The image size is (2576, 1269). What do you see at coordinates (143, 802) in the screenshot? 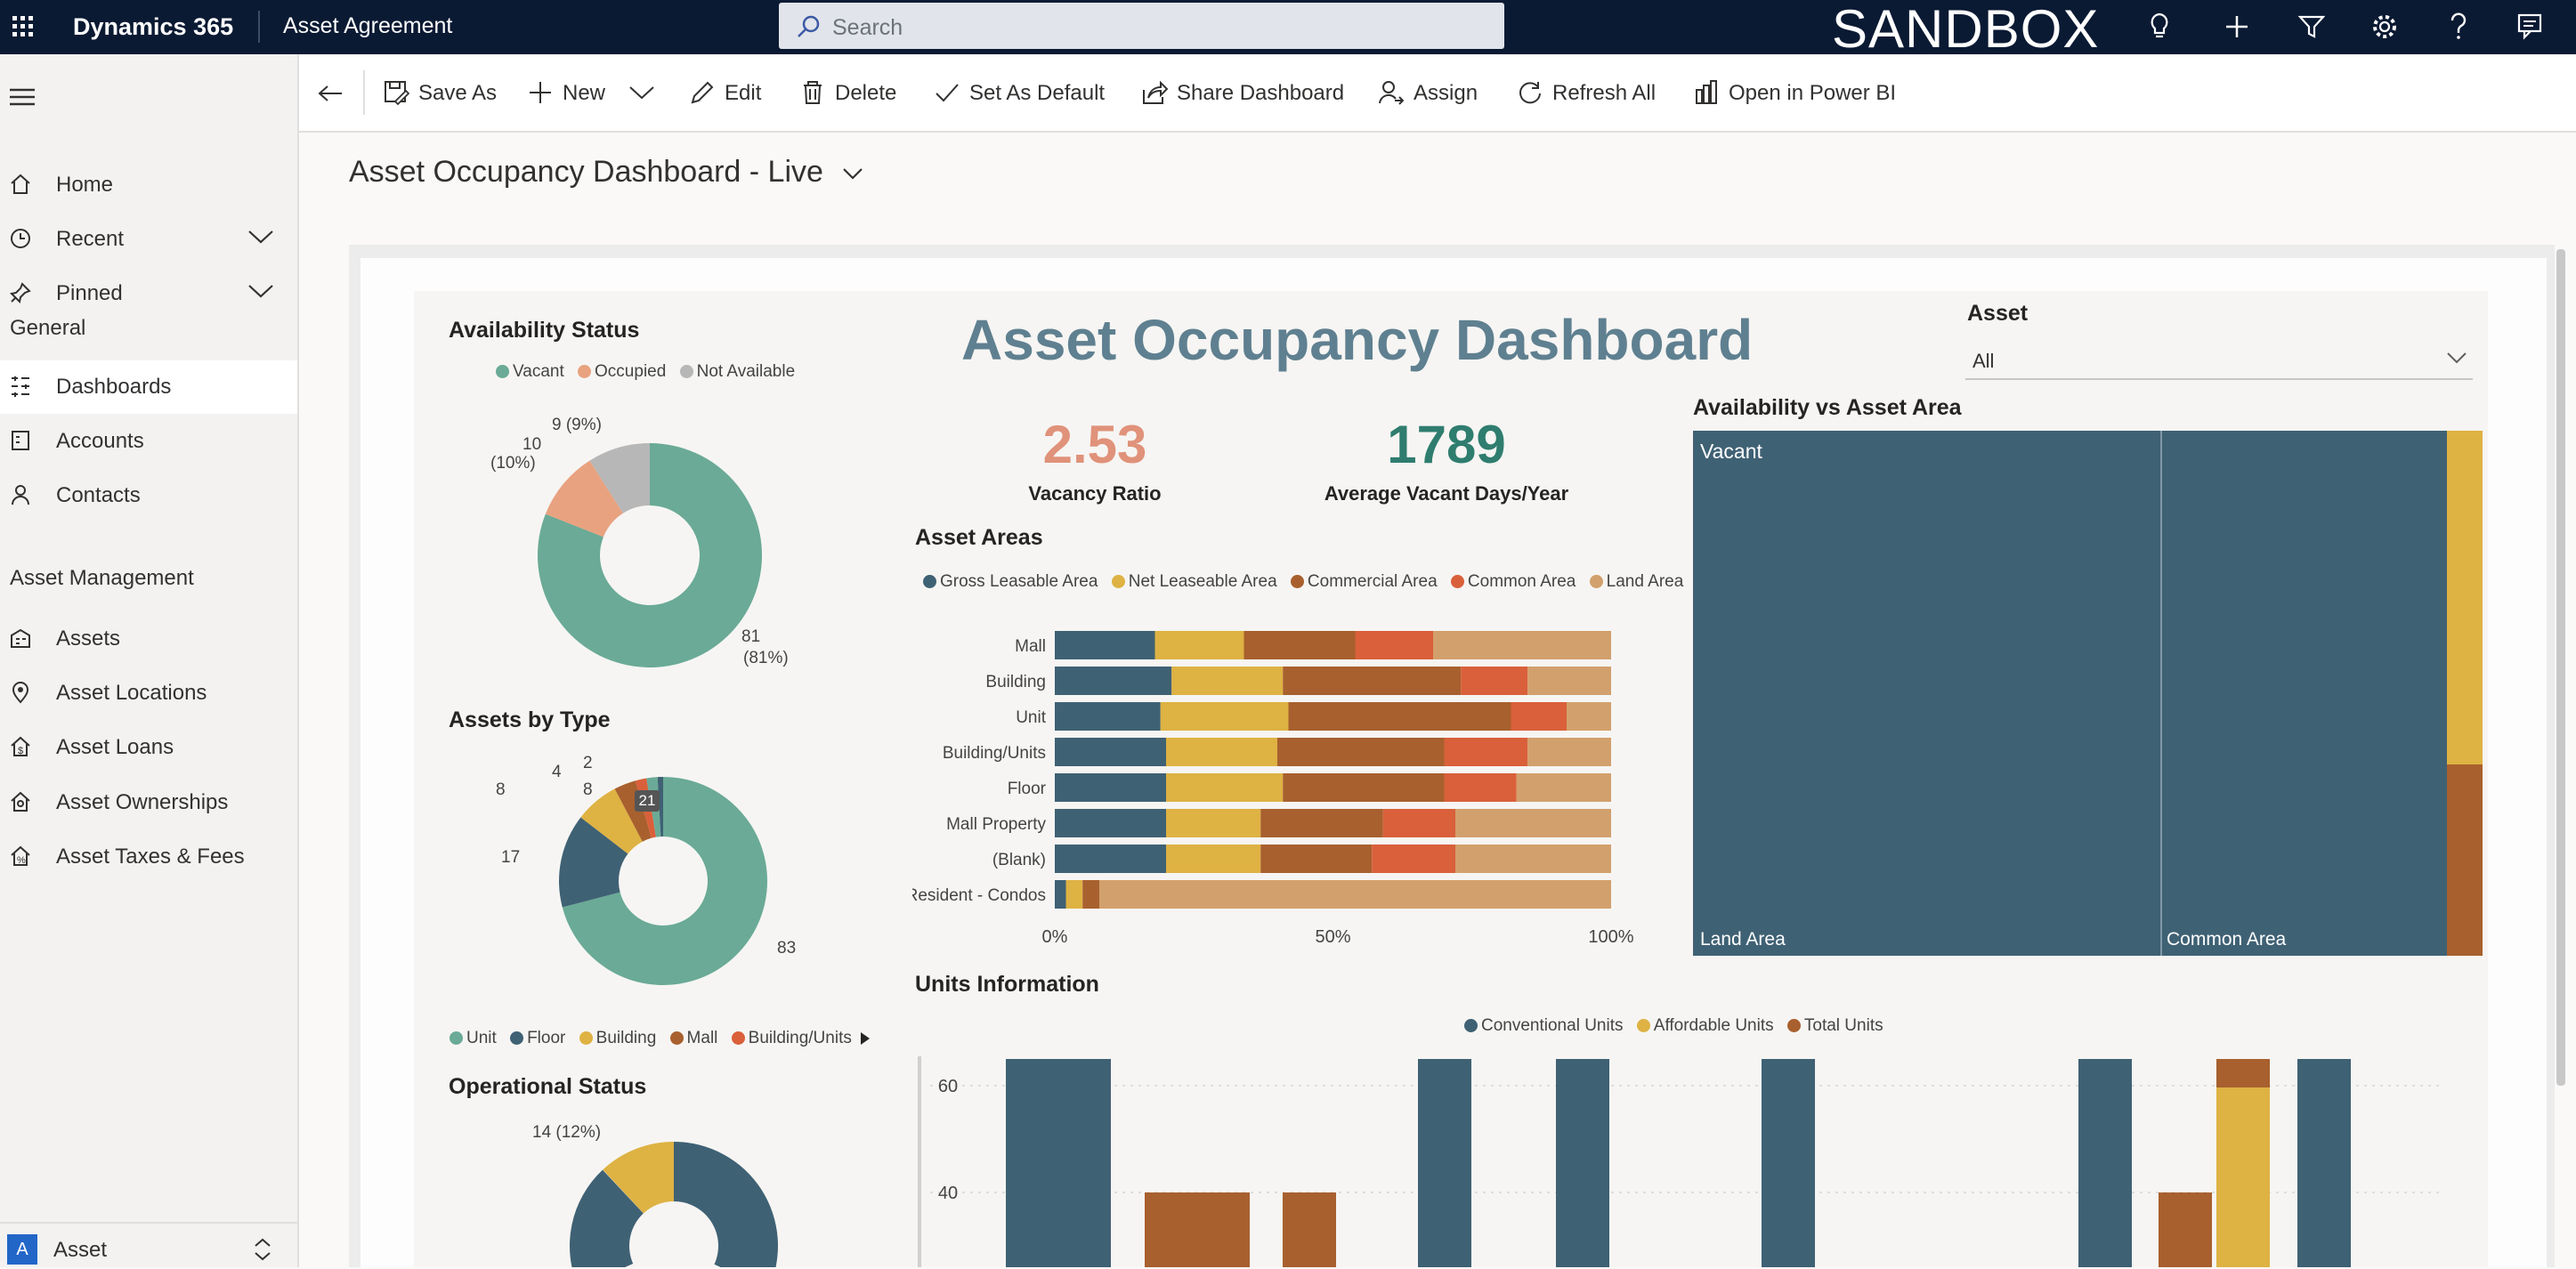
I see `nav-label: Asset Ownerships` at bounding box center [143, 802].